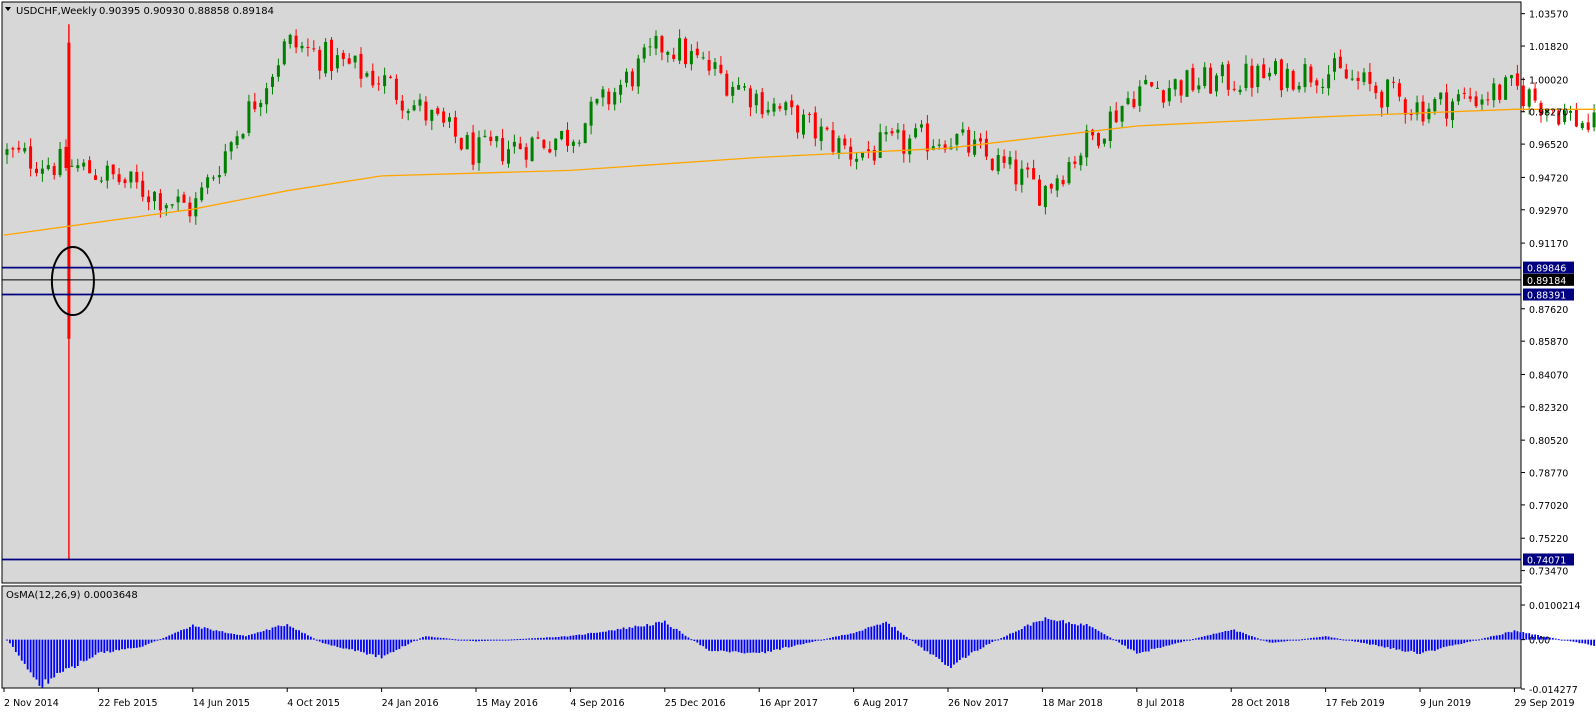 The image size is (1596, 720). What do you see at coordinates (1260, 703) in the screenshot?
I see `time-tick-label: 28 Oct 2018` at bounding box center [1260, 703].